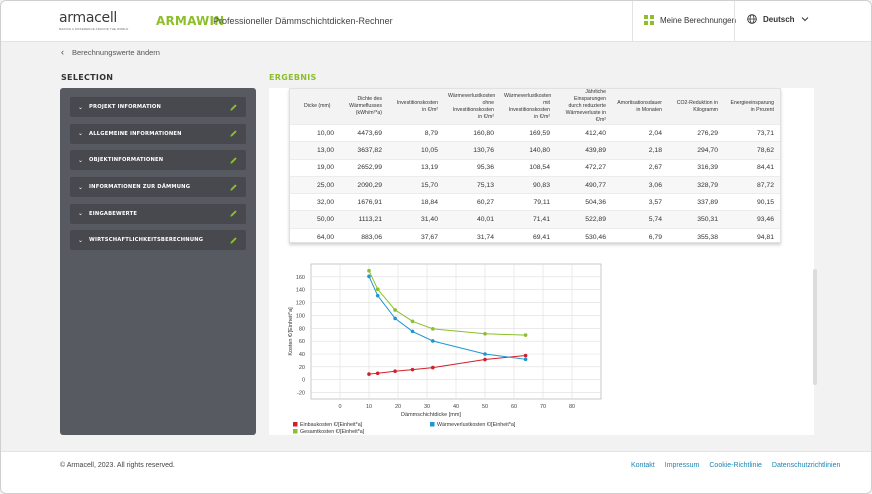  Describe the element at coordinates (158, 213) in the screenshot. I see `accordion-item: ⌄ EINGABEWERTE` at that location.